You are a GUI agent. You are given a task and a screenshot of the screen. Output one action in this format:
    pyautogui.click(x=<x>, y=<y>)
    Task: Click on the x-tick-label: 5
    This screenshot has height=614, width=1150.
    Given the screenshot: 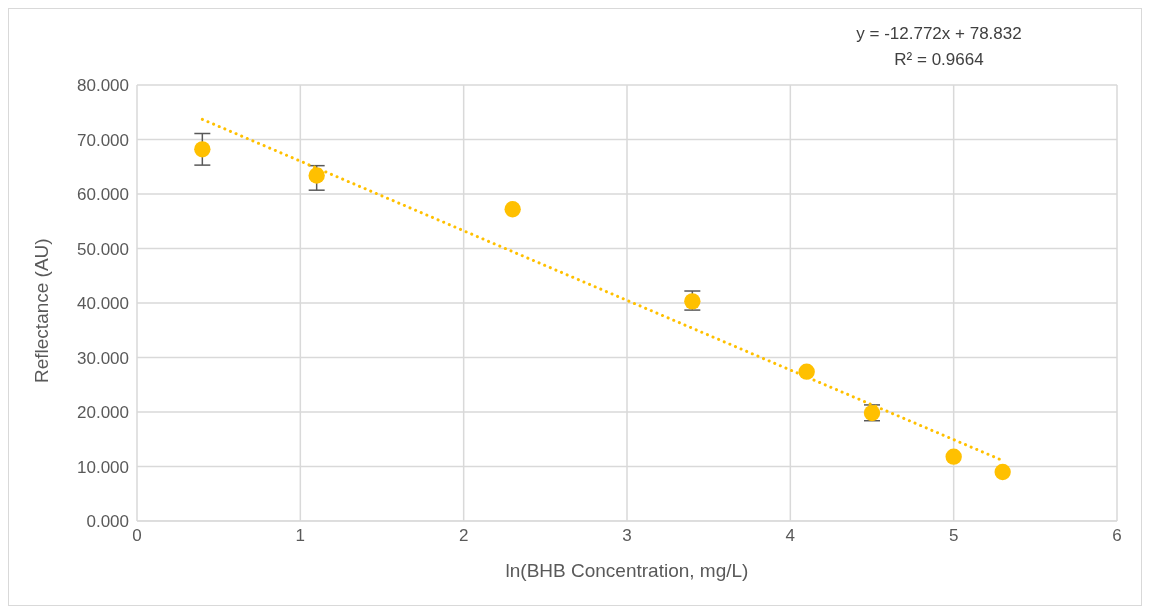 What is the action you would take?
    pyautogui.click(x=953, y=536)
    